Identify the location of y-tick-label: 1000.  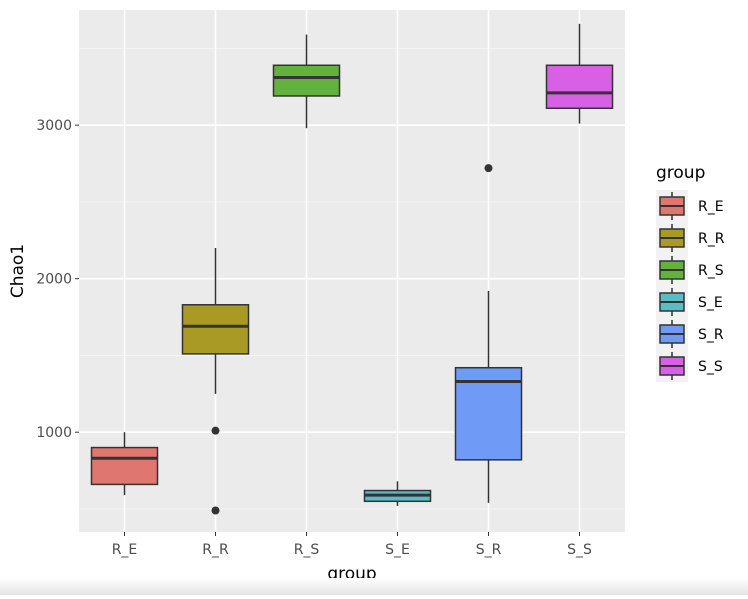
(54, 433).